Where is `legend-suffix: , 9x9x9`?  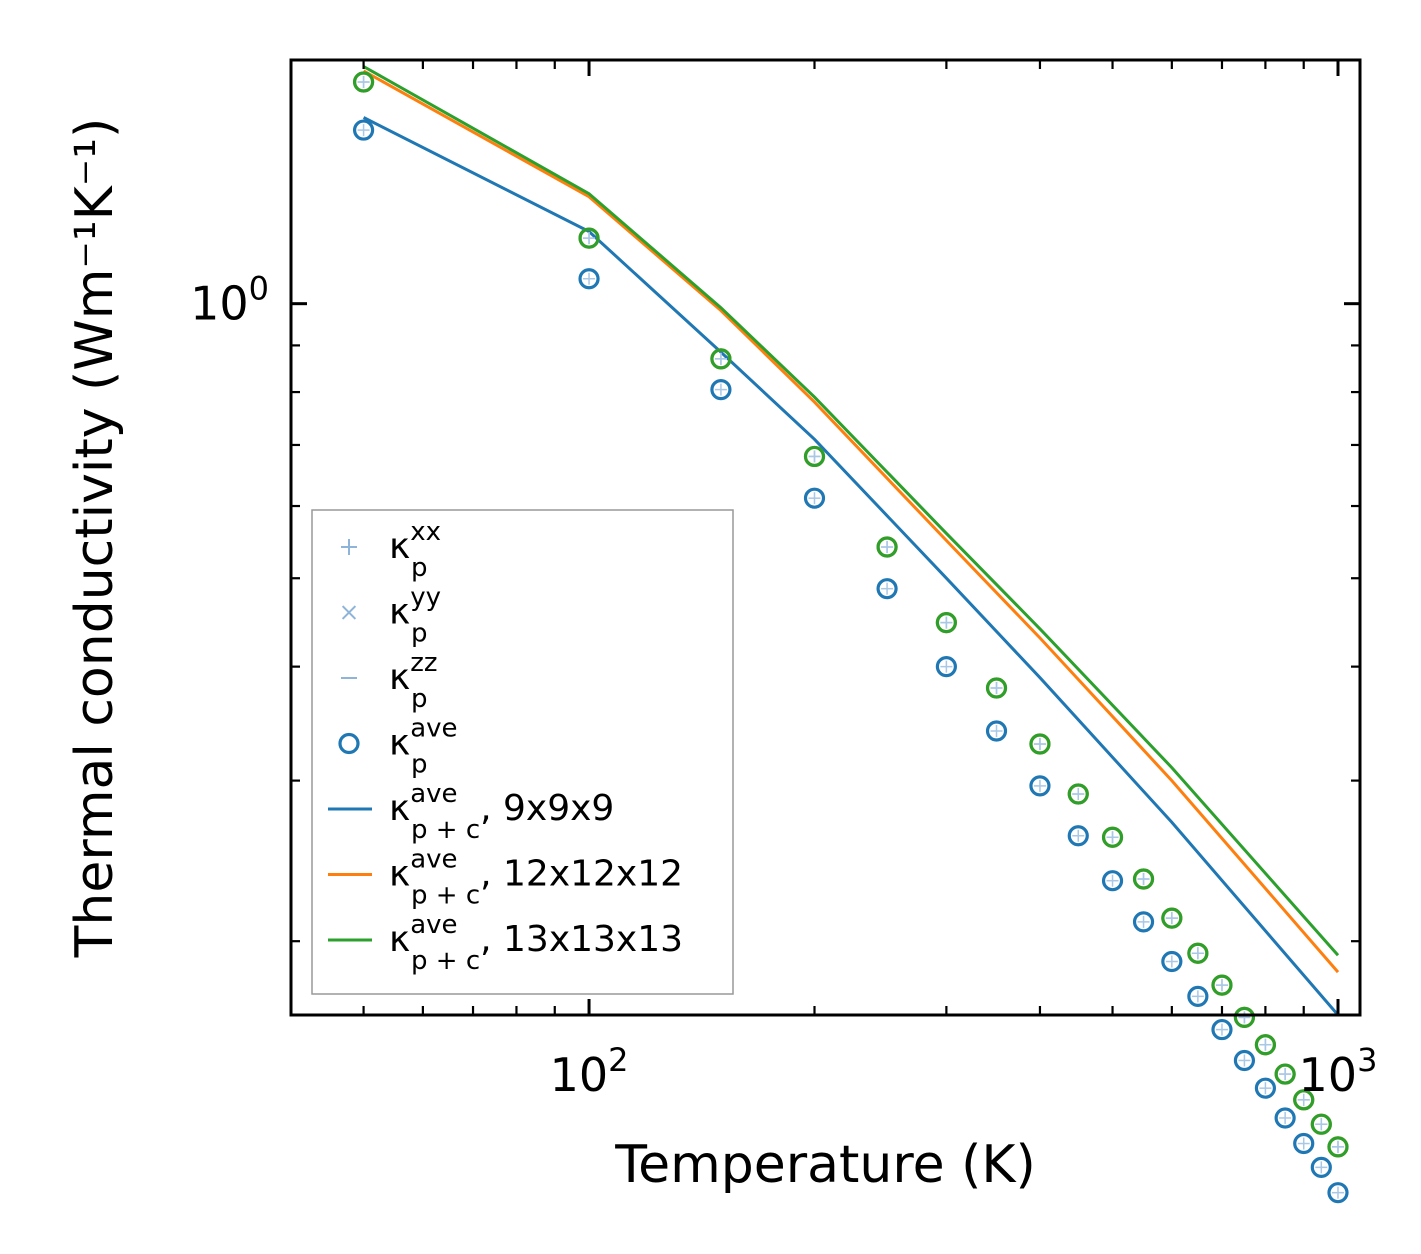
legend-suffix: , 9x9x9 is located at coordinates (547, 808).